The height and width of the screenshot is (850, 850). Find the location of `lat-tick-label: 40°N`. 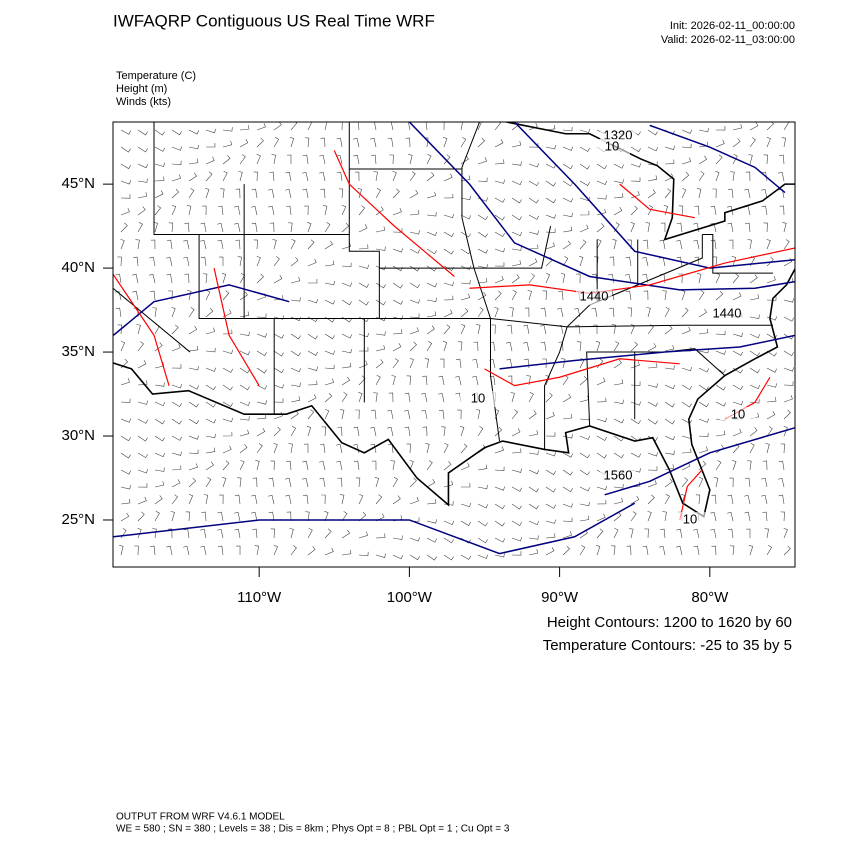

lat-tick-label: 40°N is located at coordinates (78, 267).